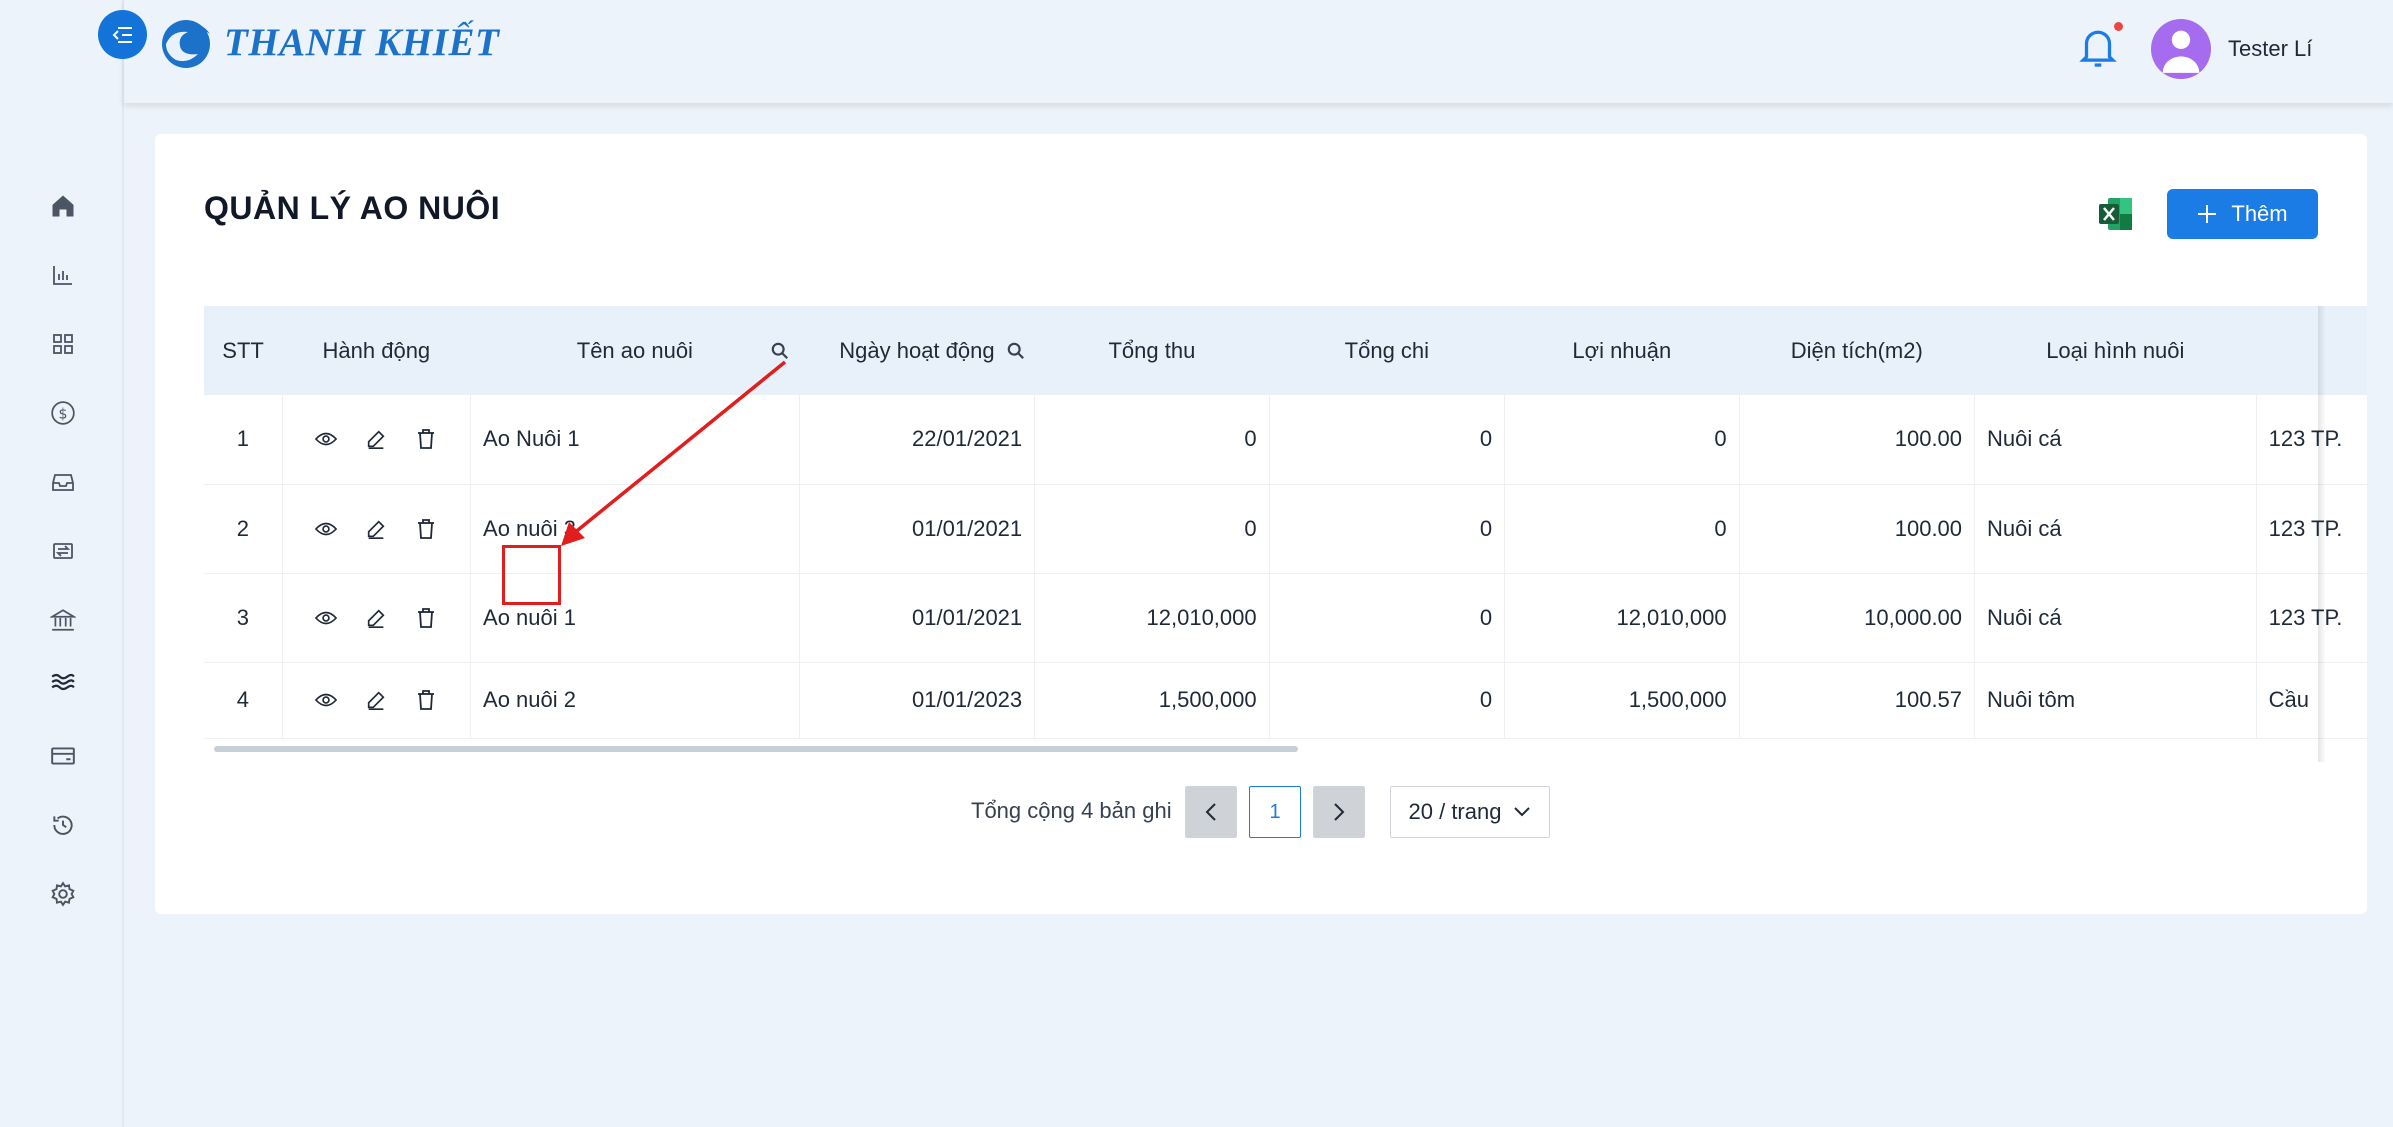  Describe the element at coordinates (362, 42) in the screenshot. I see `brand-name: THANH KHIẾT` at that location.